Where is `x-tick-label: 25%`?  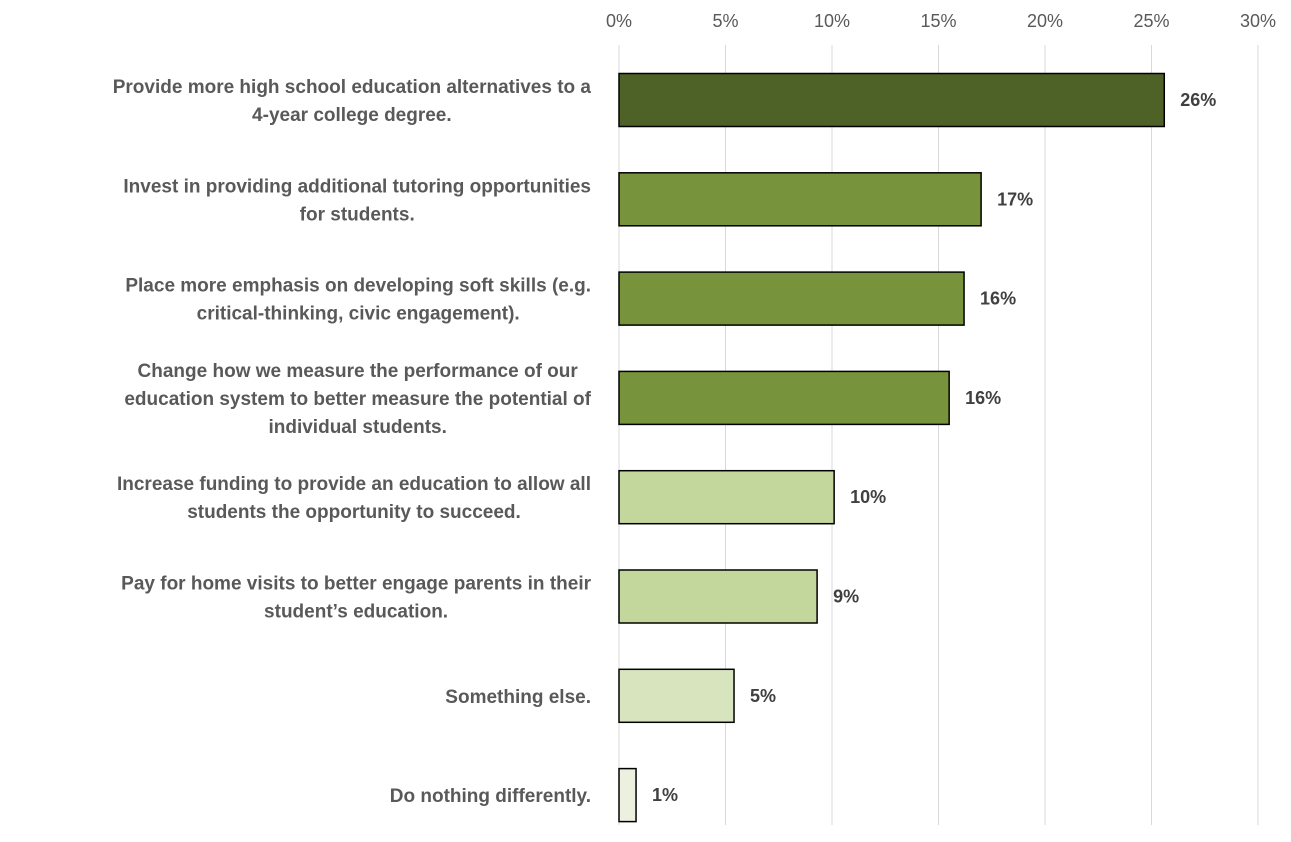
x-tick-label: 25% is located at coordinates (1151, 21).